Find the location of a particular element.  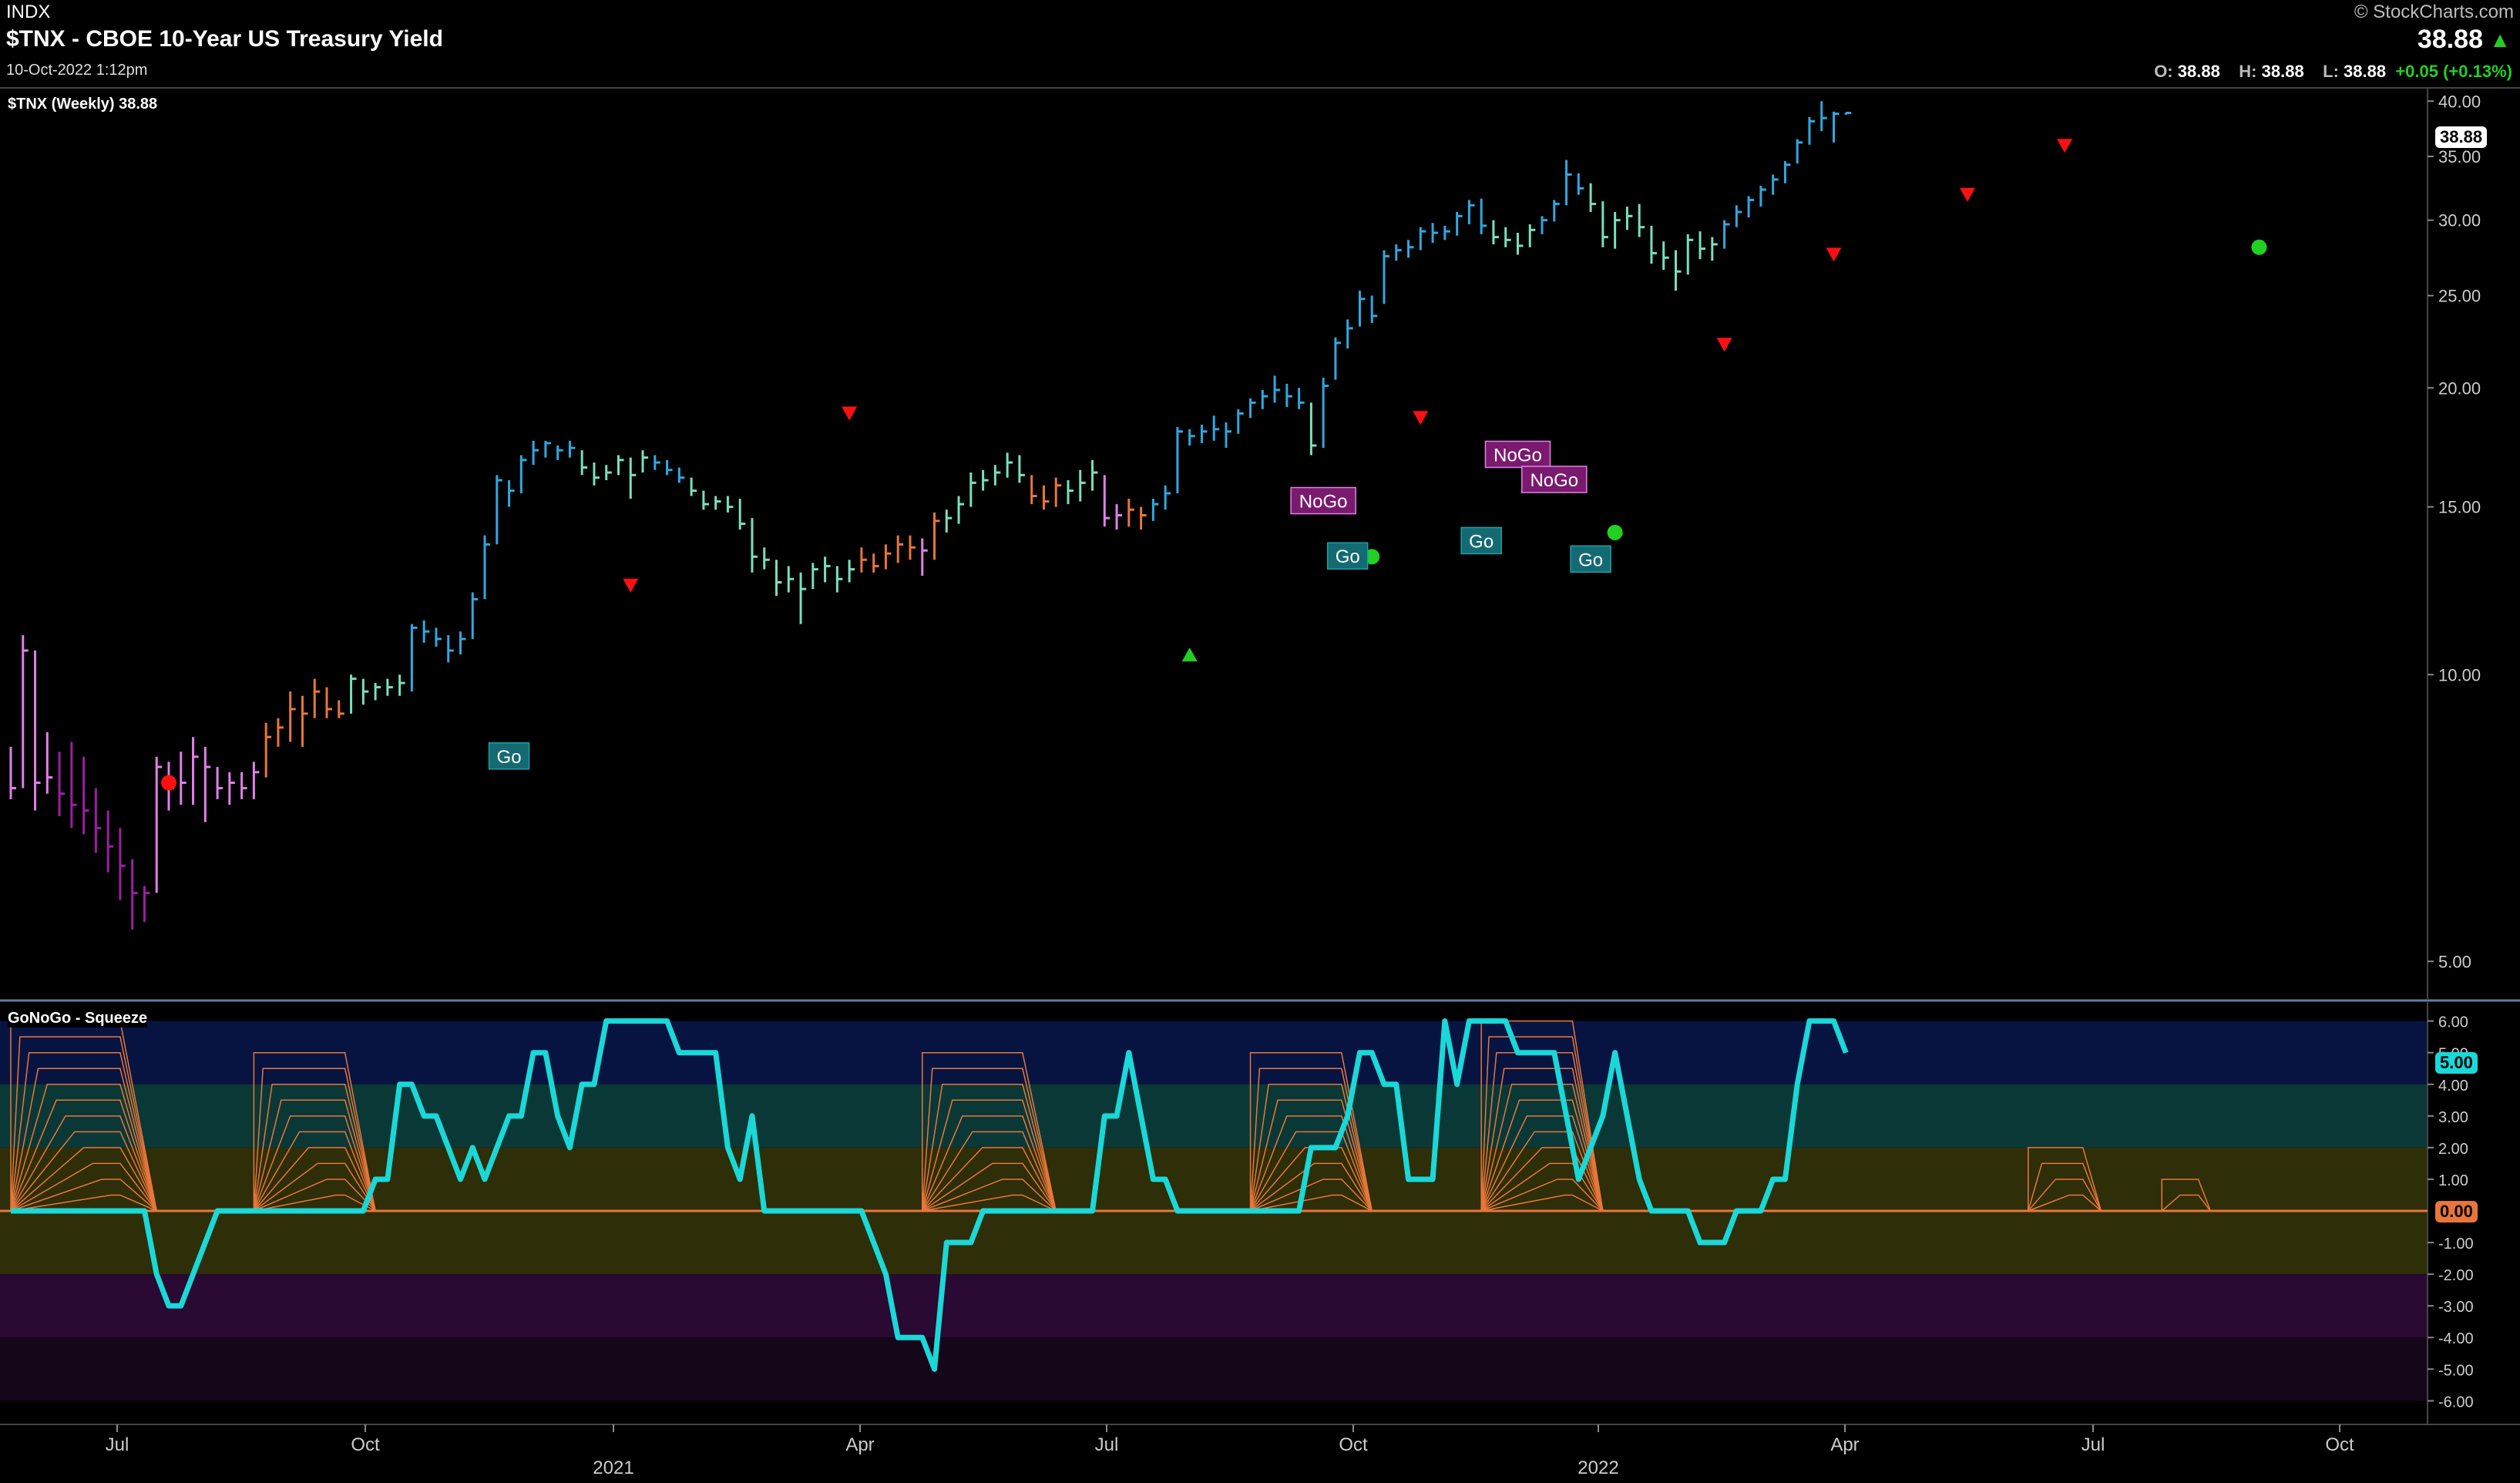

osc-tick-label: 3.00 is located at coordinates (2453, 1118).